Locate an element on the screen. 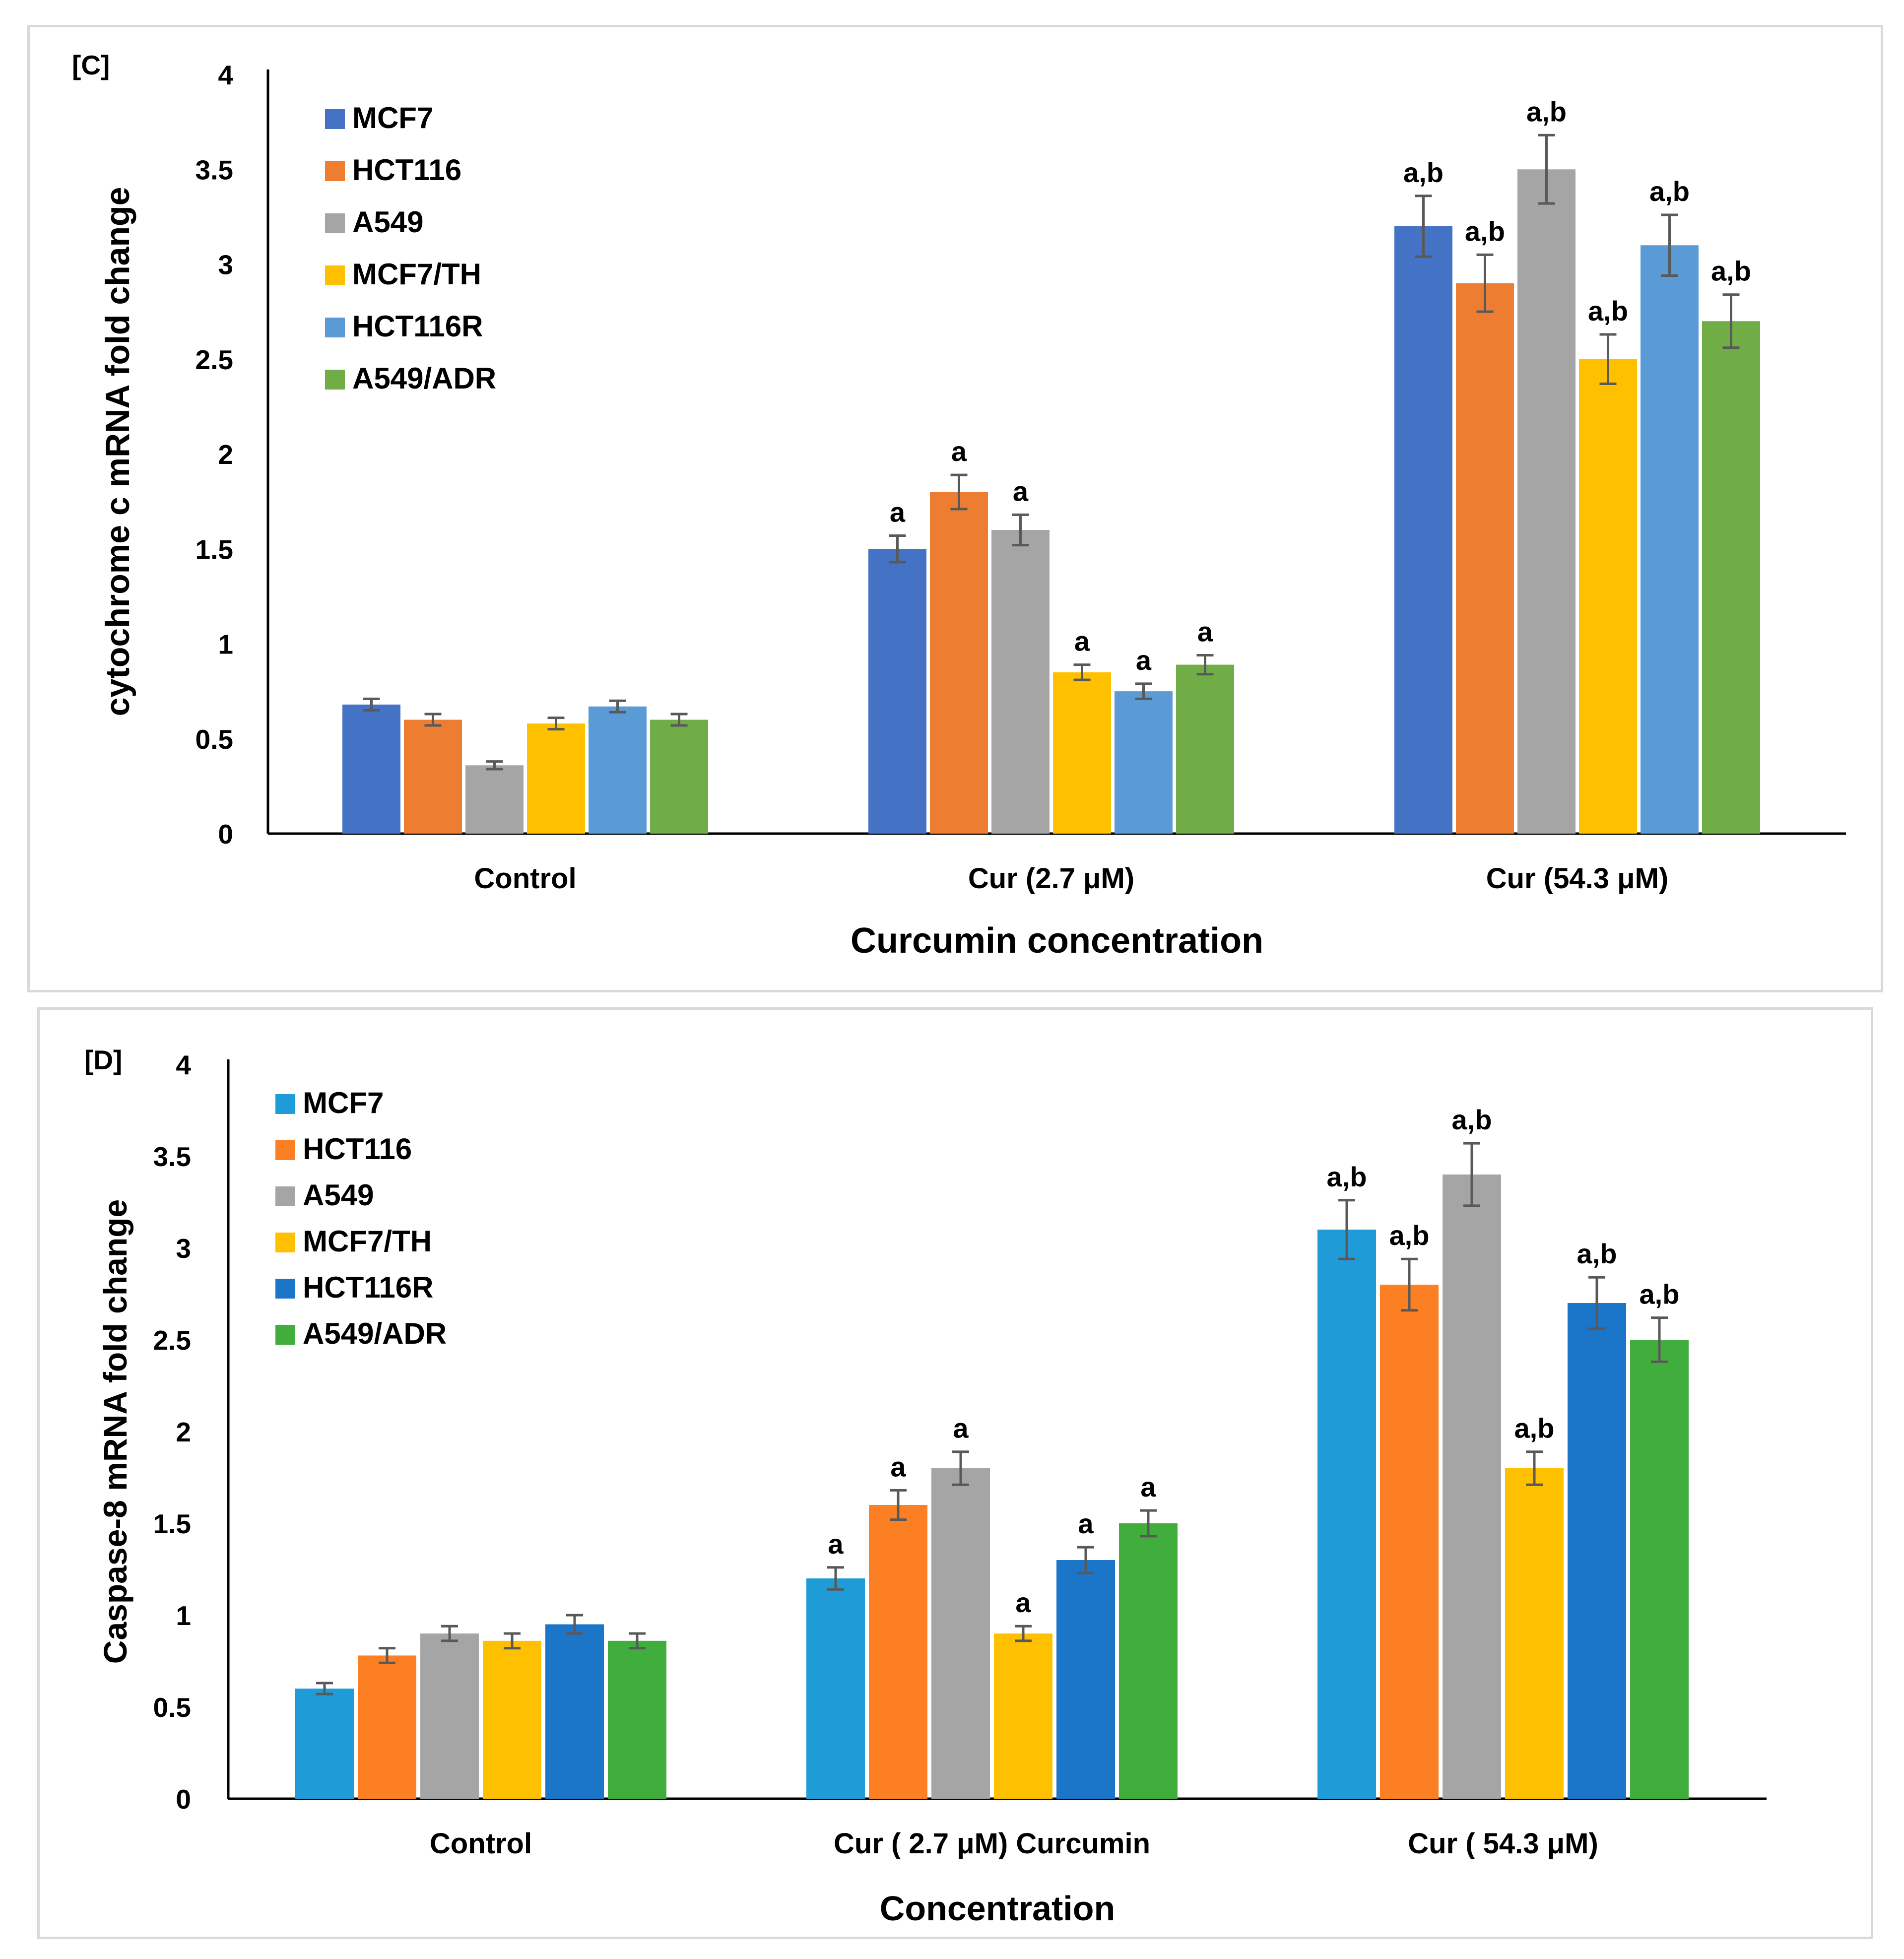 The width and height of the screenshot is (1904, 1959). panel-label: [C] is located at coordinates (91, 65).